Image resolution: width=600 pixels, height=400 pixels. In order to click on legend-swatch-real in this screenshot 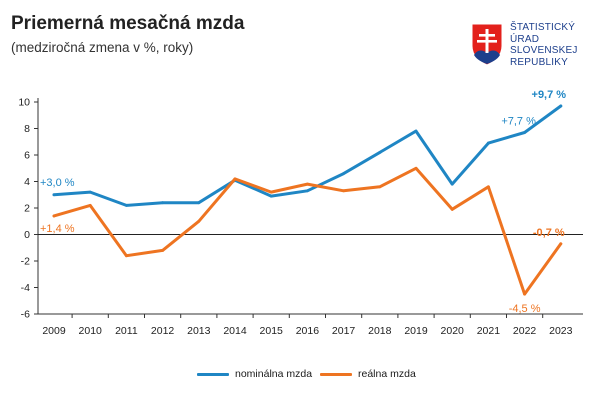, I will do `click(336, 374)`.